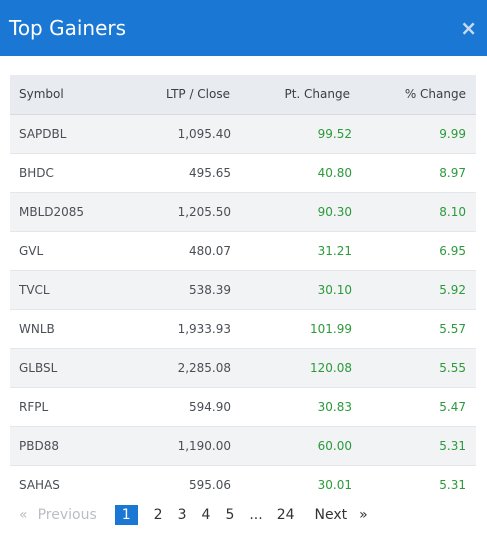 The width and height of the screenshot is (487, 533). I want to click on table-row: WNLB 1,933.93 101.99 5.57, so click(243, 329).